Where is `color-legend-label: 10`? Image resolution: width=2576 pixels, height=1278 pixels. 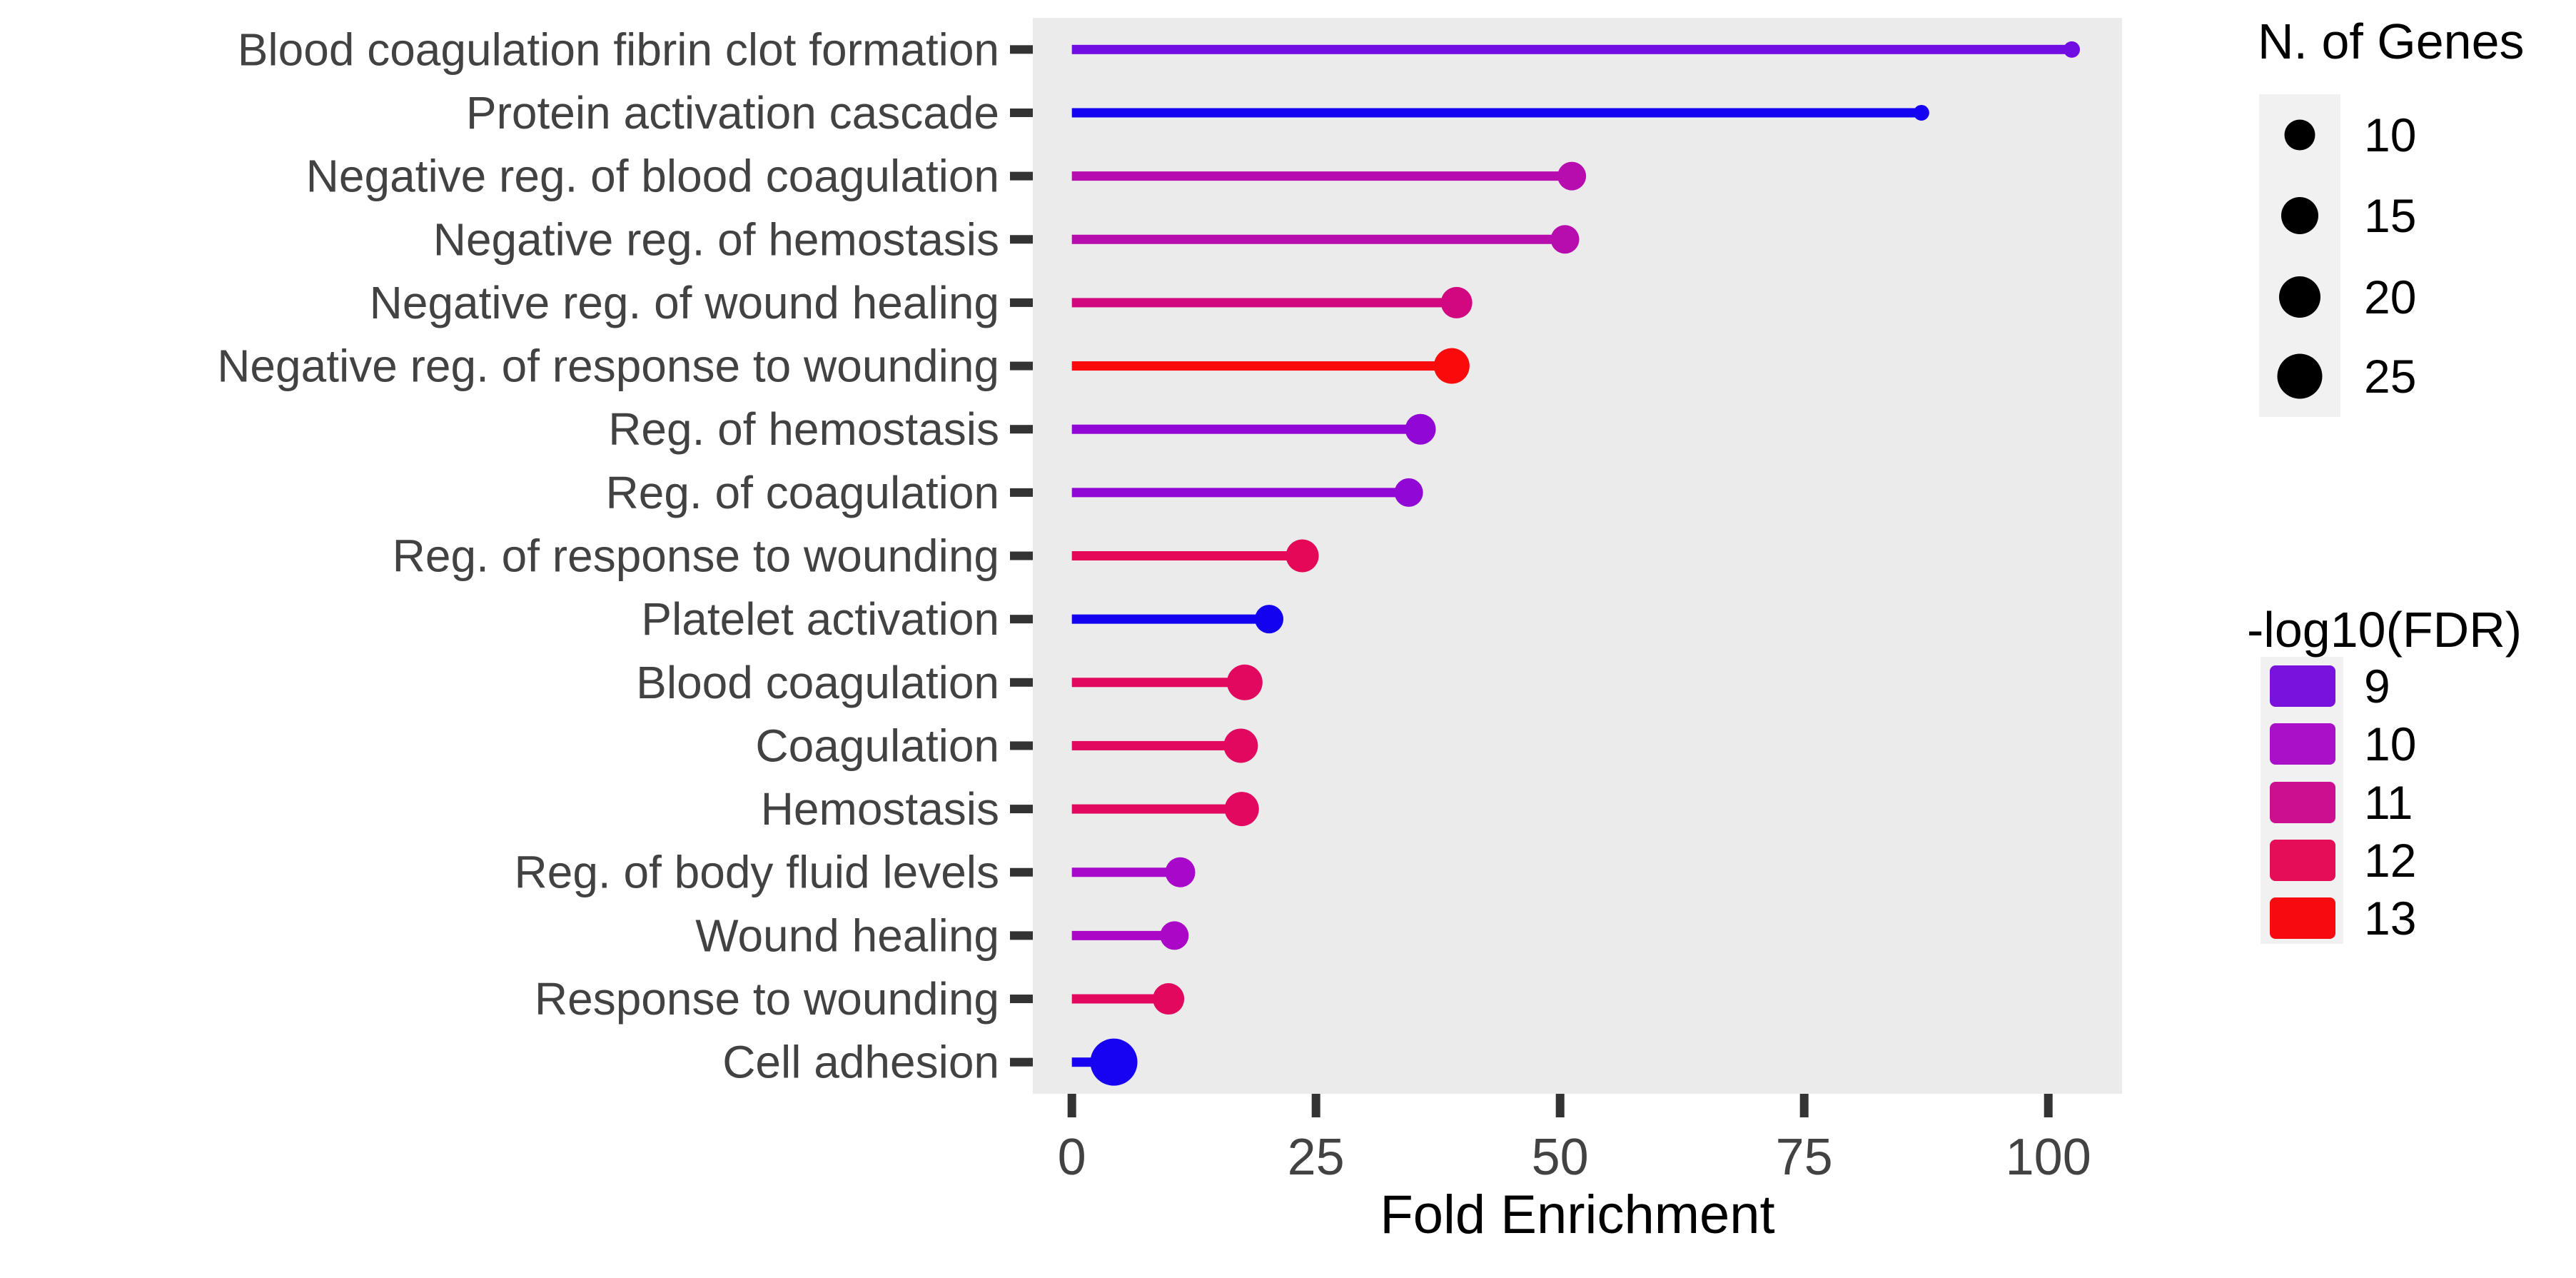 color-legend-label: 10 is located at coordinates (2390, 744).